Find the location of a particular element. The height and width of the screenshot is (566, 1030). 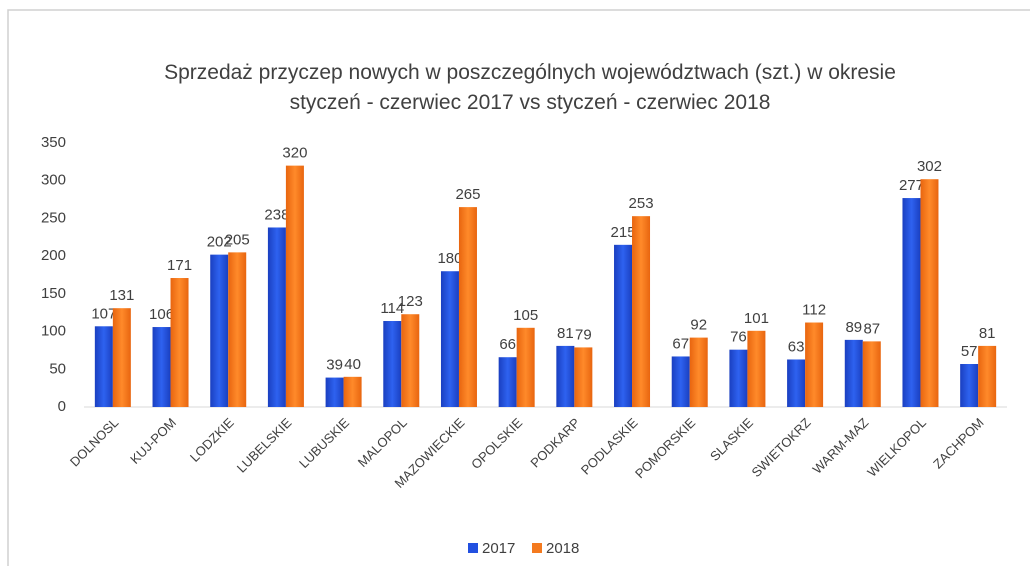

data-label: 171 is located at coordinates (179, 265).